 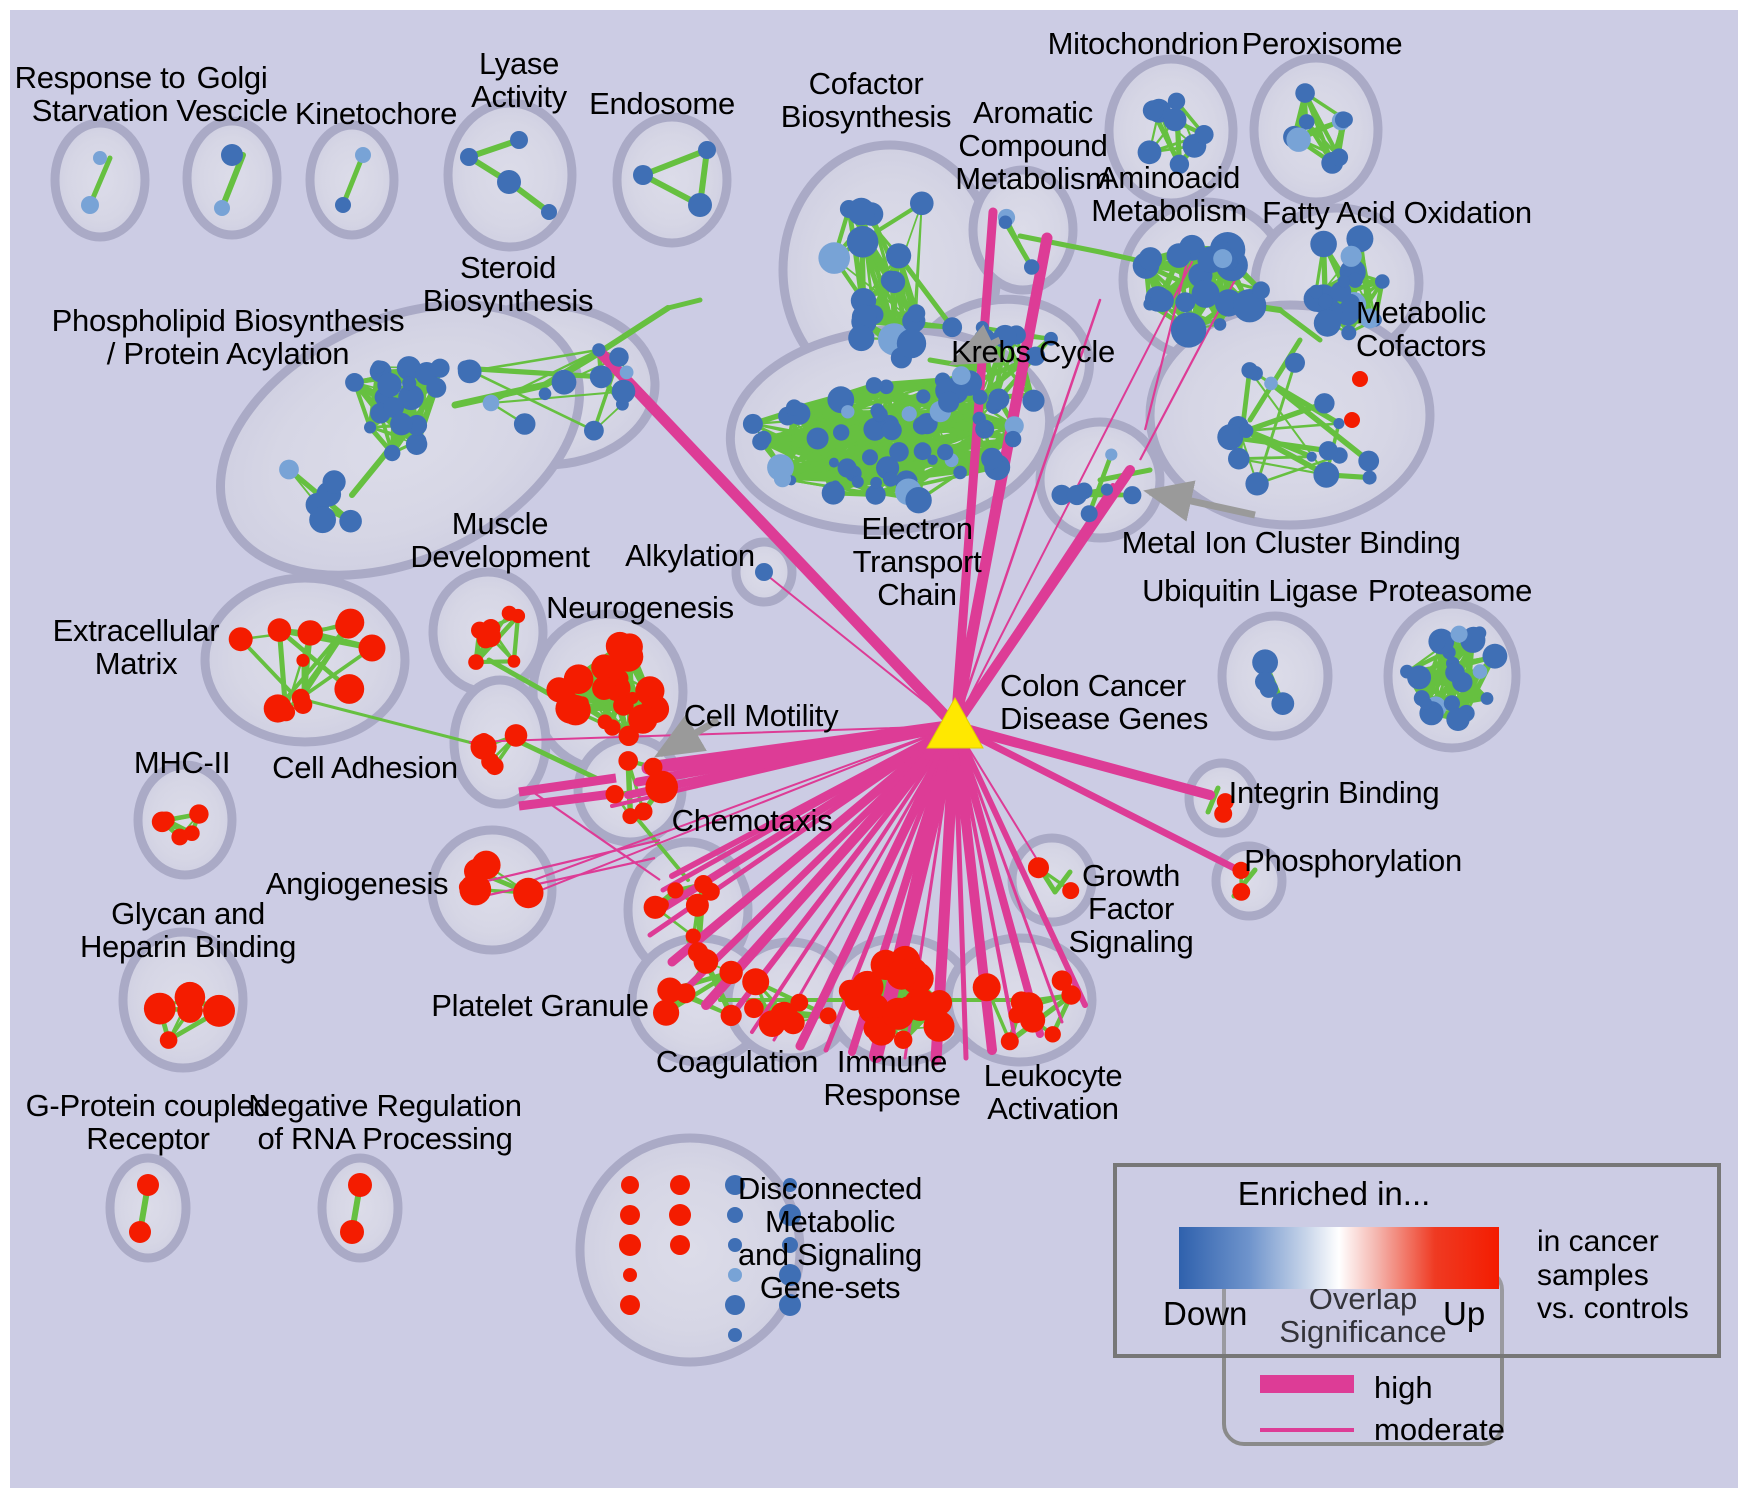 I want to click on hub-node-colon-cancer-disease-genes, so click(x=955, y=722).